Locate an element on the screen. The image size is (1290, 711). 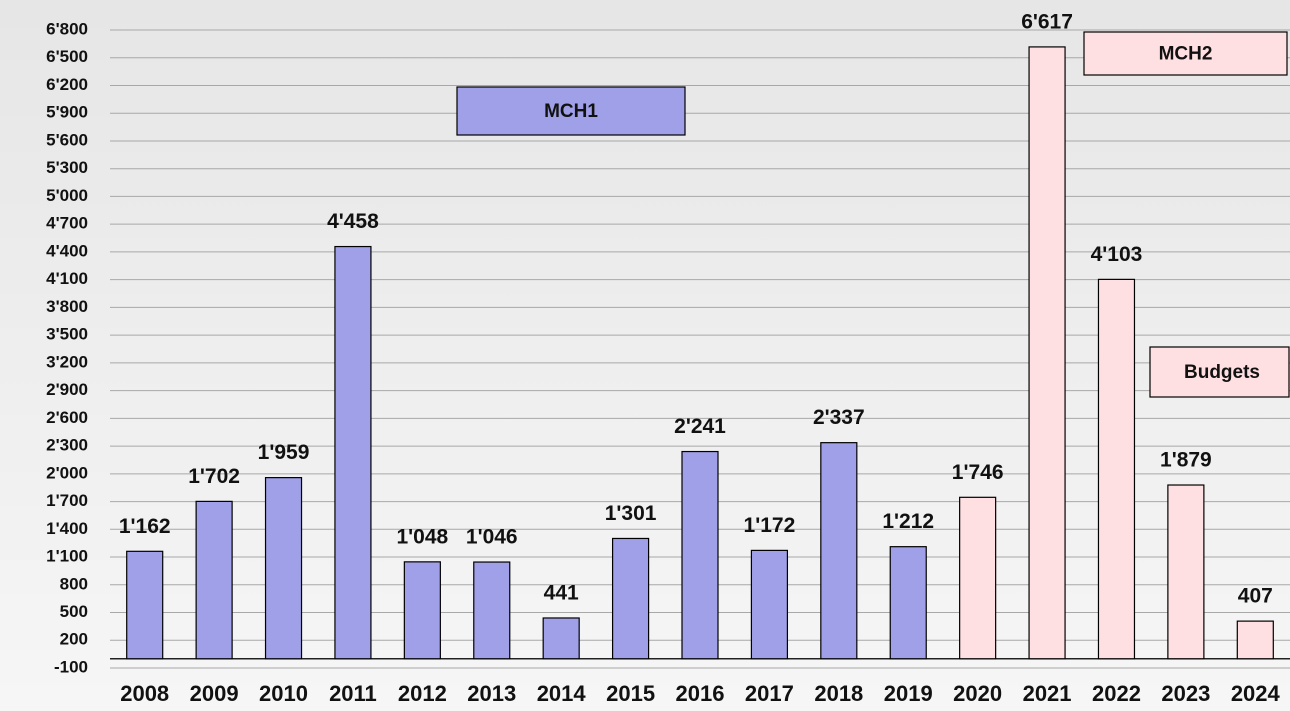
y-tick-label: 2'900 is located at coordinates (67, 389).